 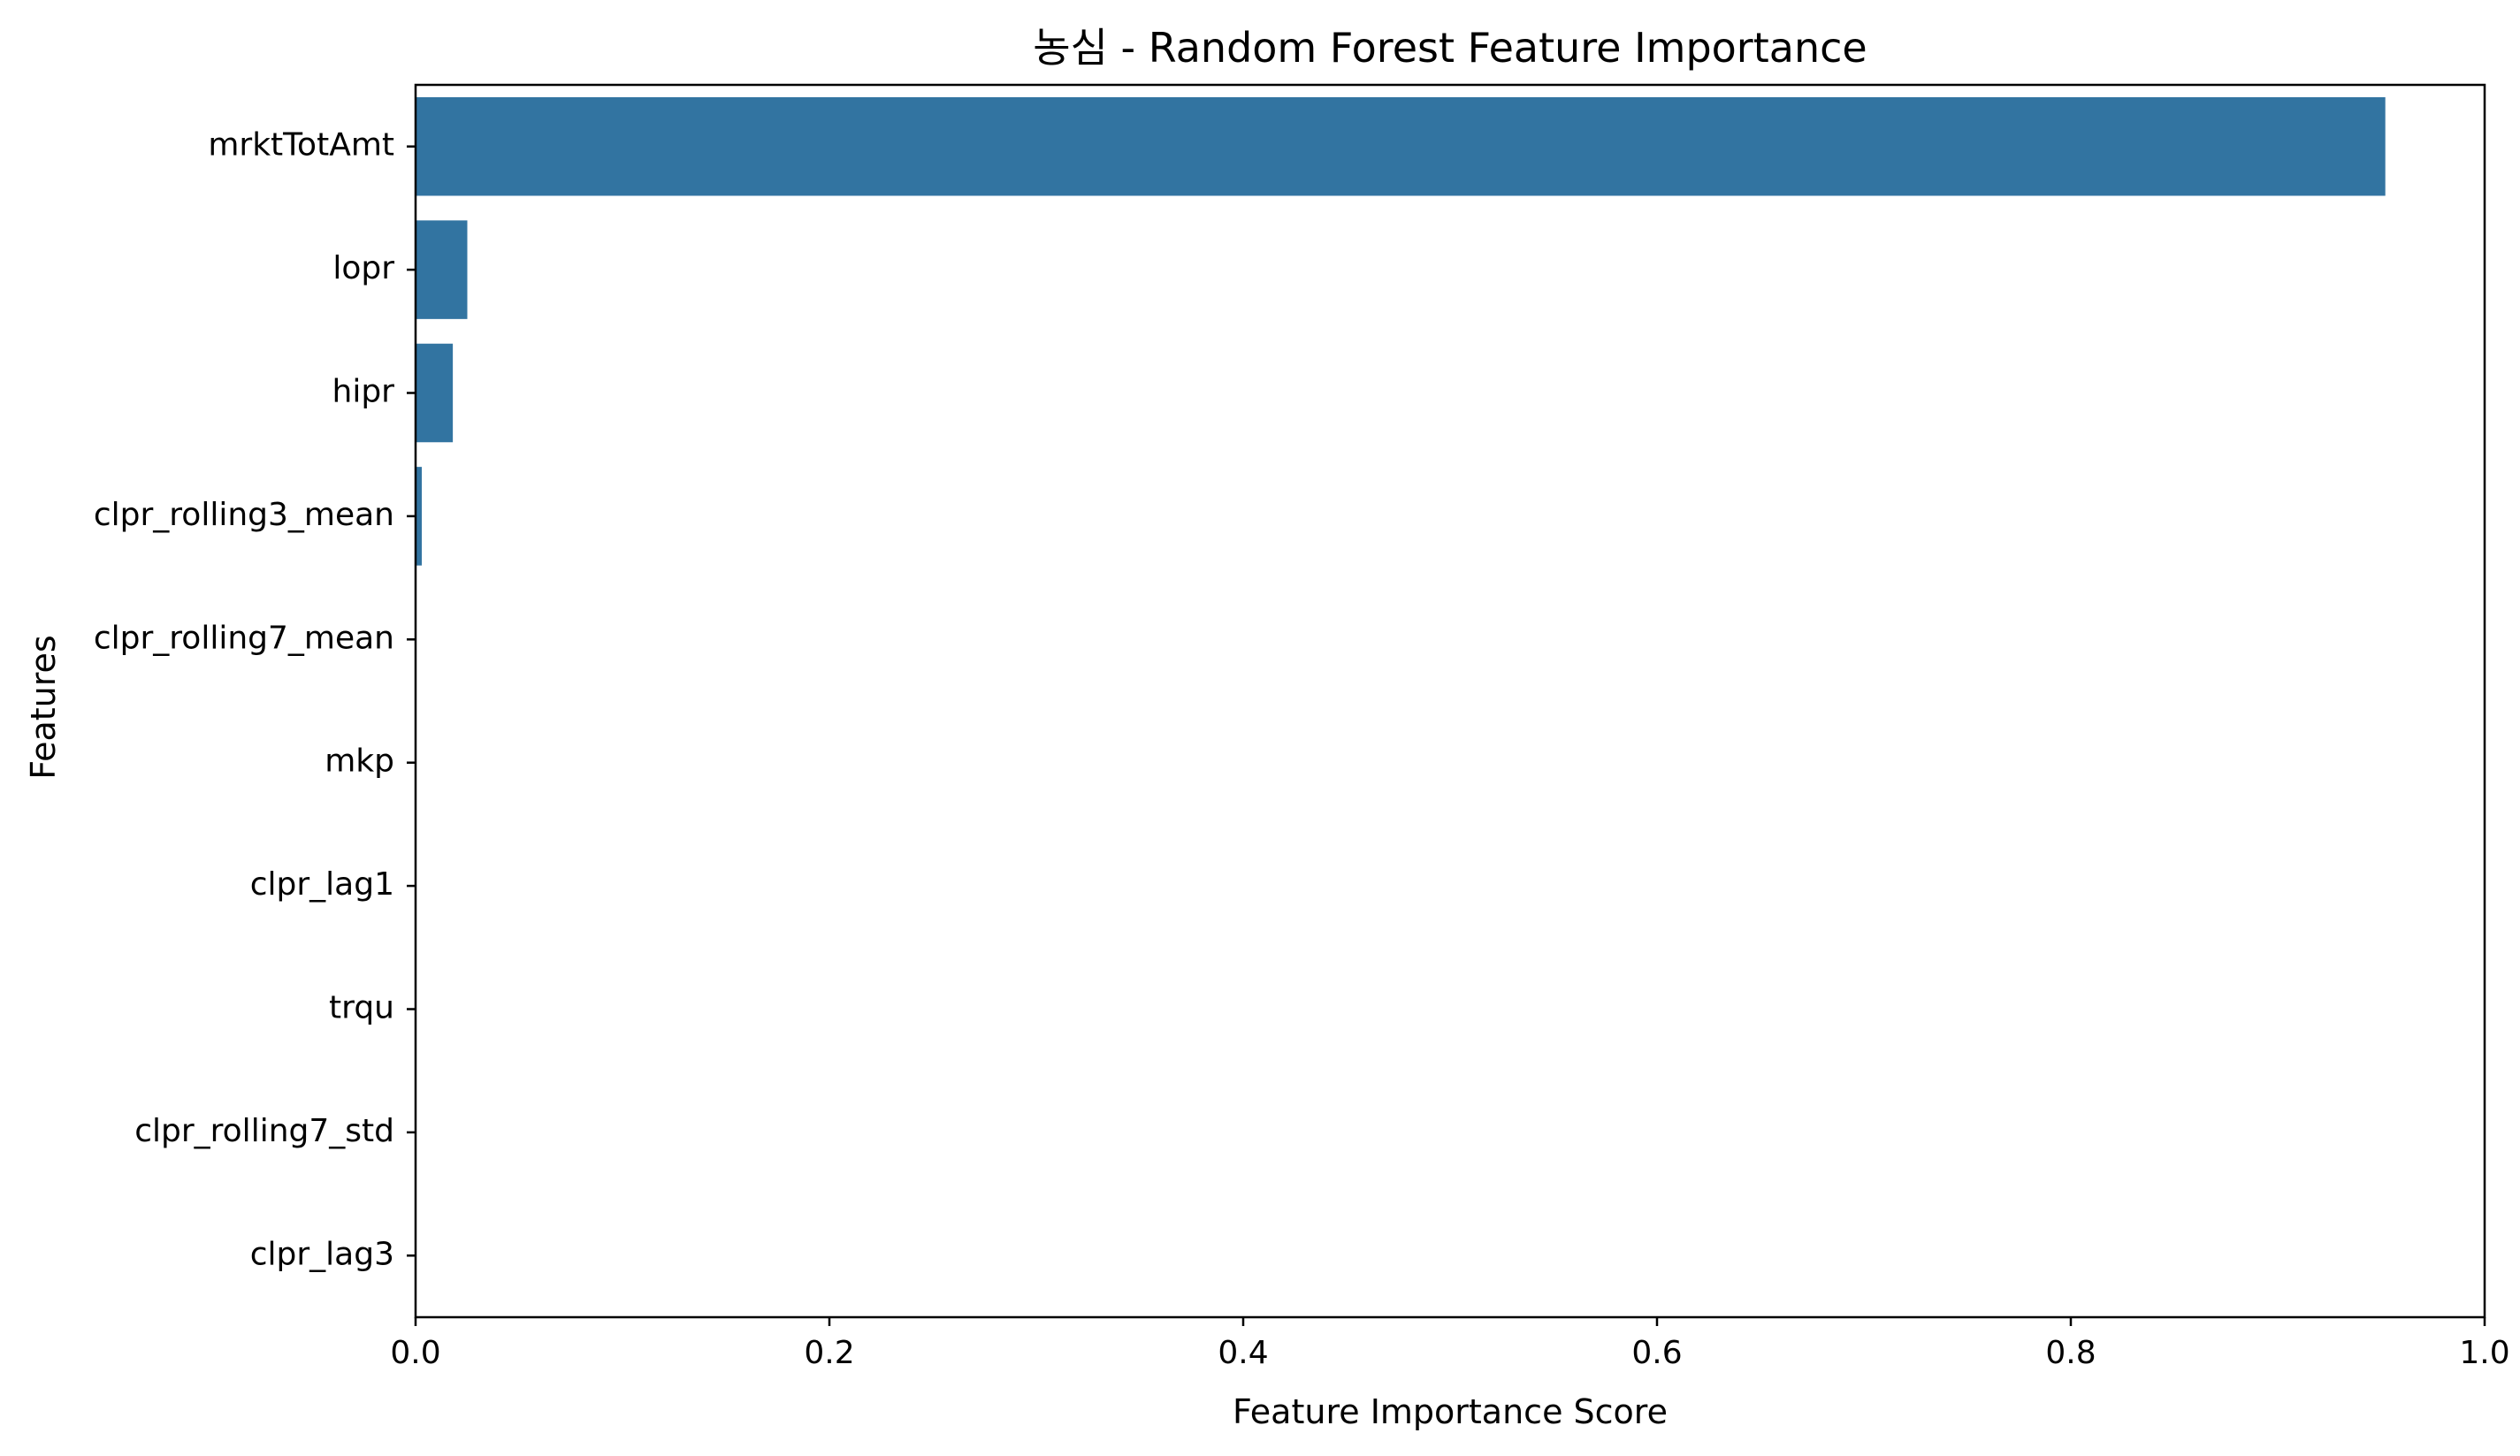 I want to click on y-axis-label: Features, so click(x=43, y=707).